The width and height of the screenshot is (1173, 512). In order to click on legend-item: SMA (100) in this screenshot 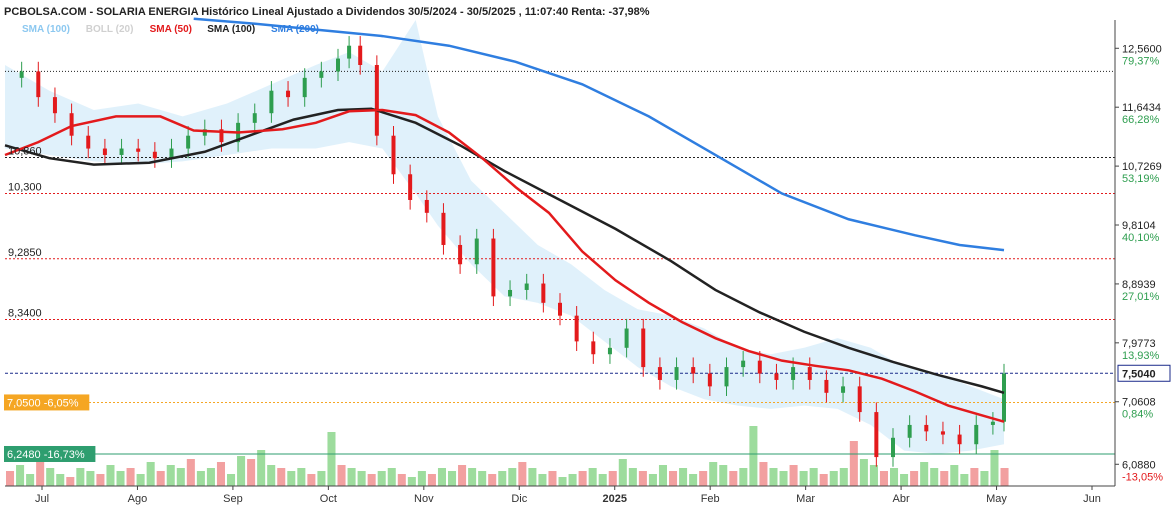, I will do `click(46, 29)`.